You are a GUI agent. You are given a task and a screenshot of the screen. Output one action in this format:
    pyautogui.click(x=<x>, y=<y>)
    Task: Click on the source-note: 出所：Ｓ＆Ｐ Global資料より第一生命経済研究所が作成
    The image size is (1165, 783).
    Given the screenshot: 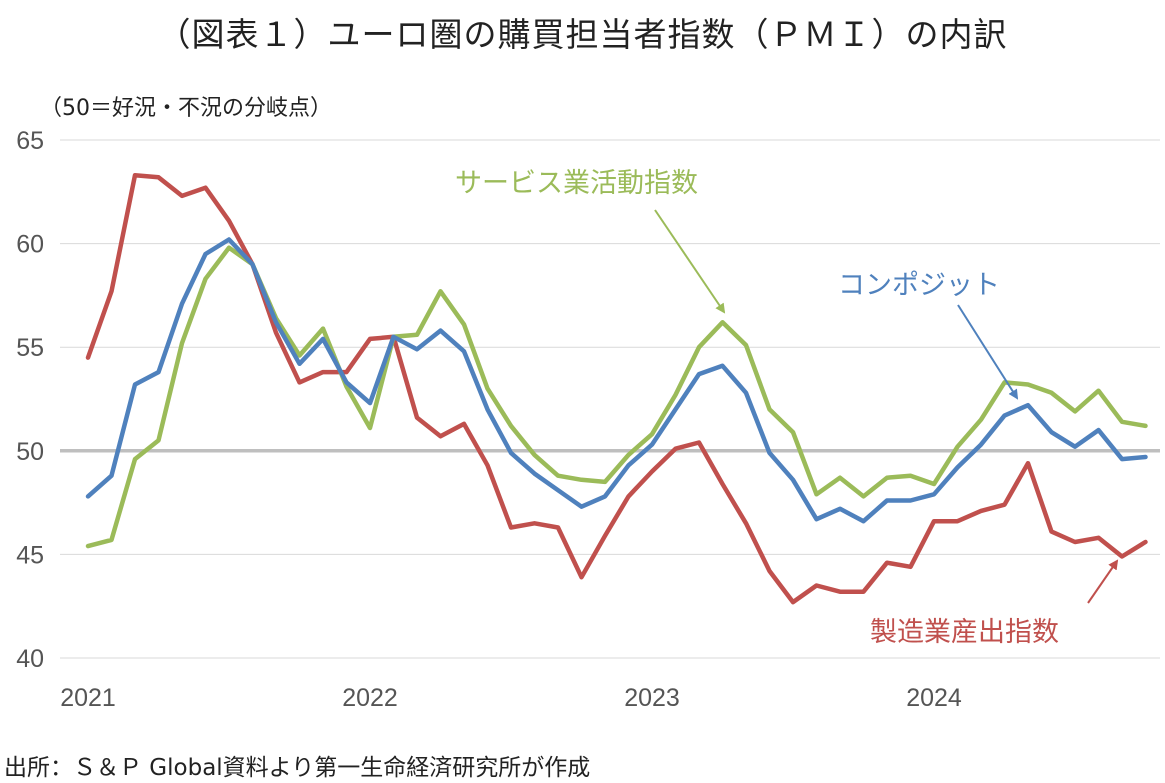 What is the action you would take?
    pyautogui.click(x=297, y=768)
    